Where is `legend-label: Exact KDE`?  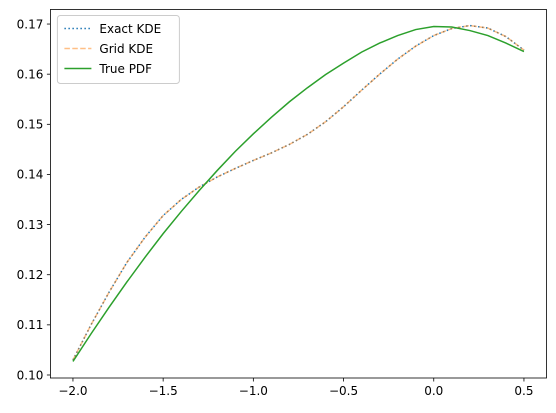 legend-label: Exact KDE is located at coordinates (130, 29).